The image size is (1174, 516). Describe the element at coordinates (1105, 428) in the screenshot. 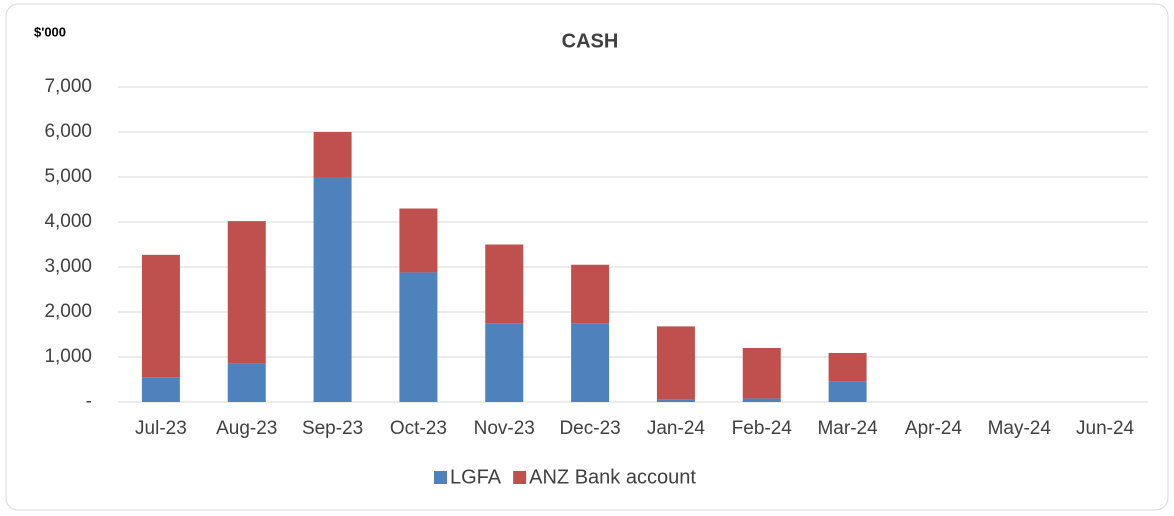

I see `x-tick-label: Jun-24` at that location.